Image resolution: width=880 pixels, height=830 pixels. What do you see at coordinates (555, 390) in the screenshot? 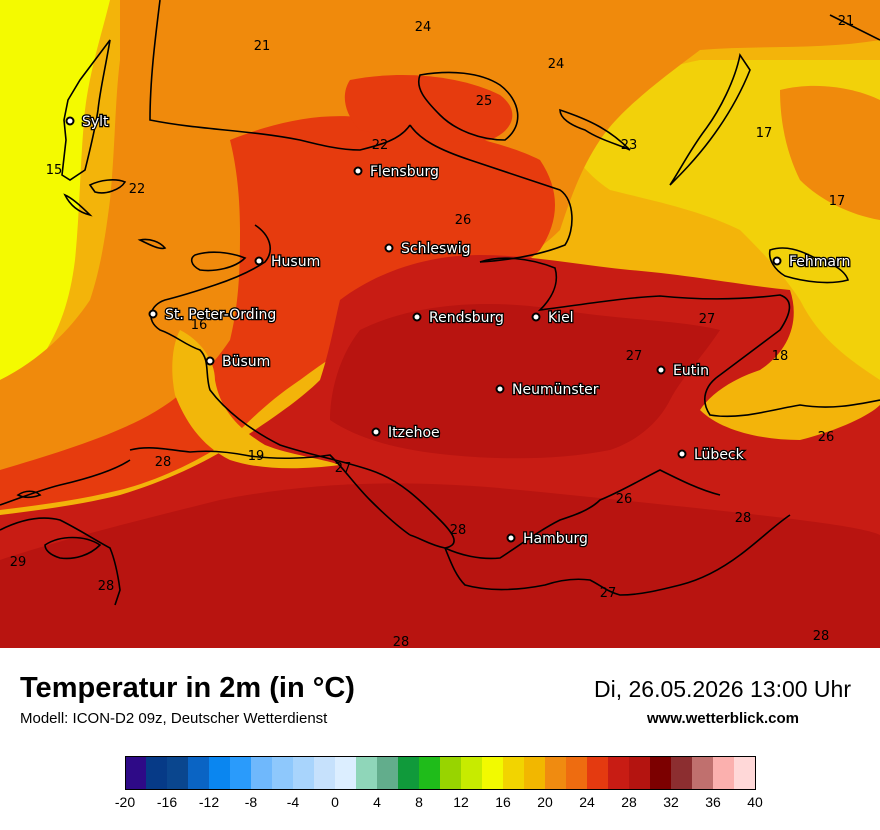
I see `city-label: Neumünster` at bounding box center [555, 390].